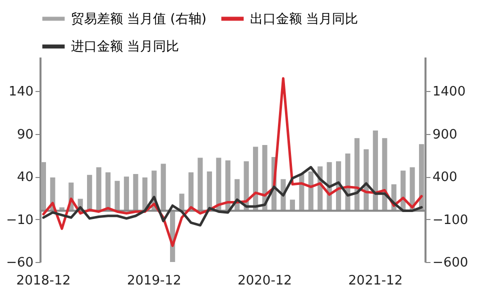  Describe the element at coordinates (265, 281) in the screenshot. I see `x-tick-label: 2020-12` at that location.